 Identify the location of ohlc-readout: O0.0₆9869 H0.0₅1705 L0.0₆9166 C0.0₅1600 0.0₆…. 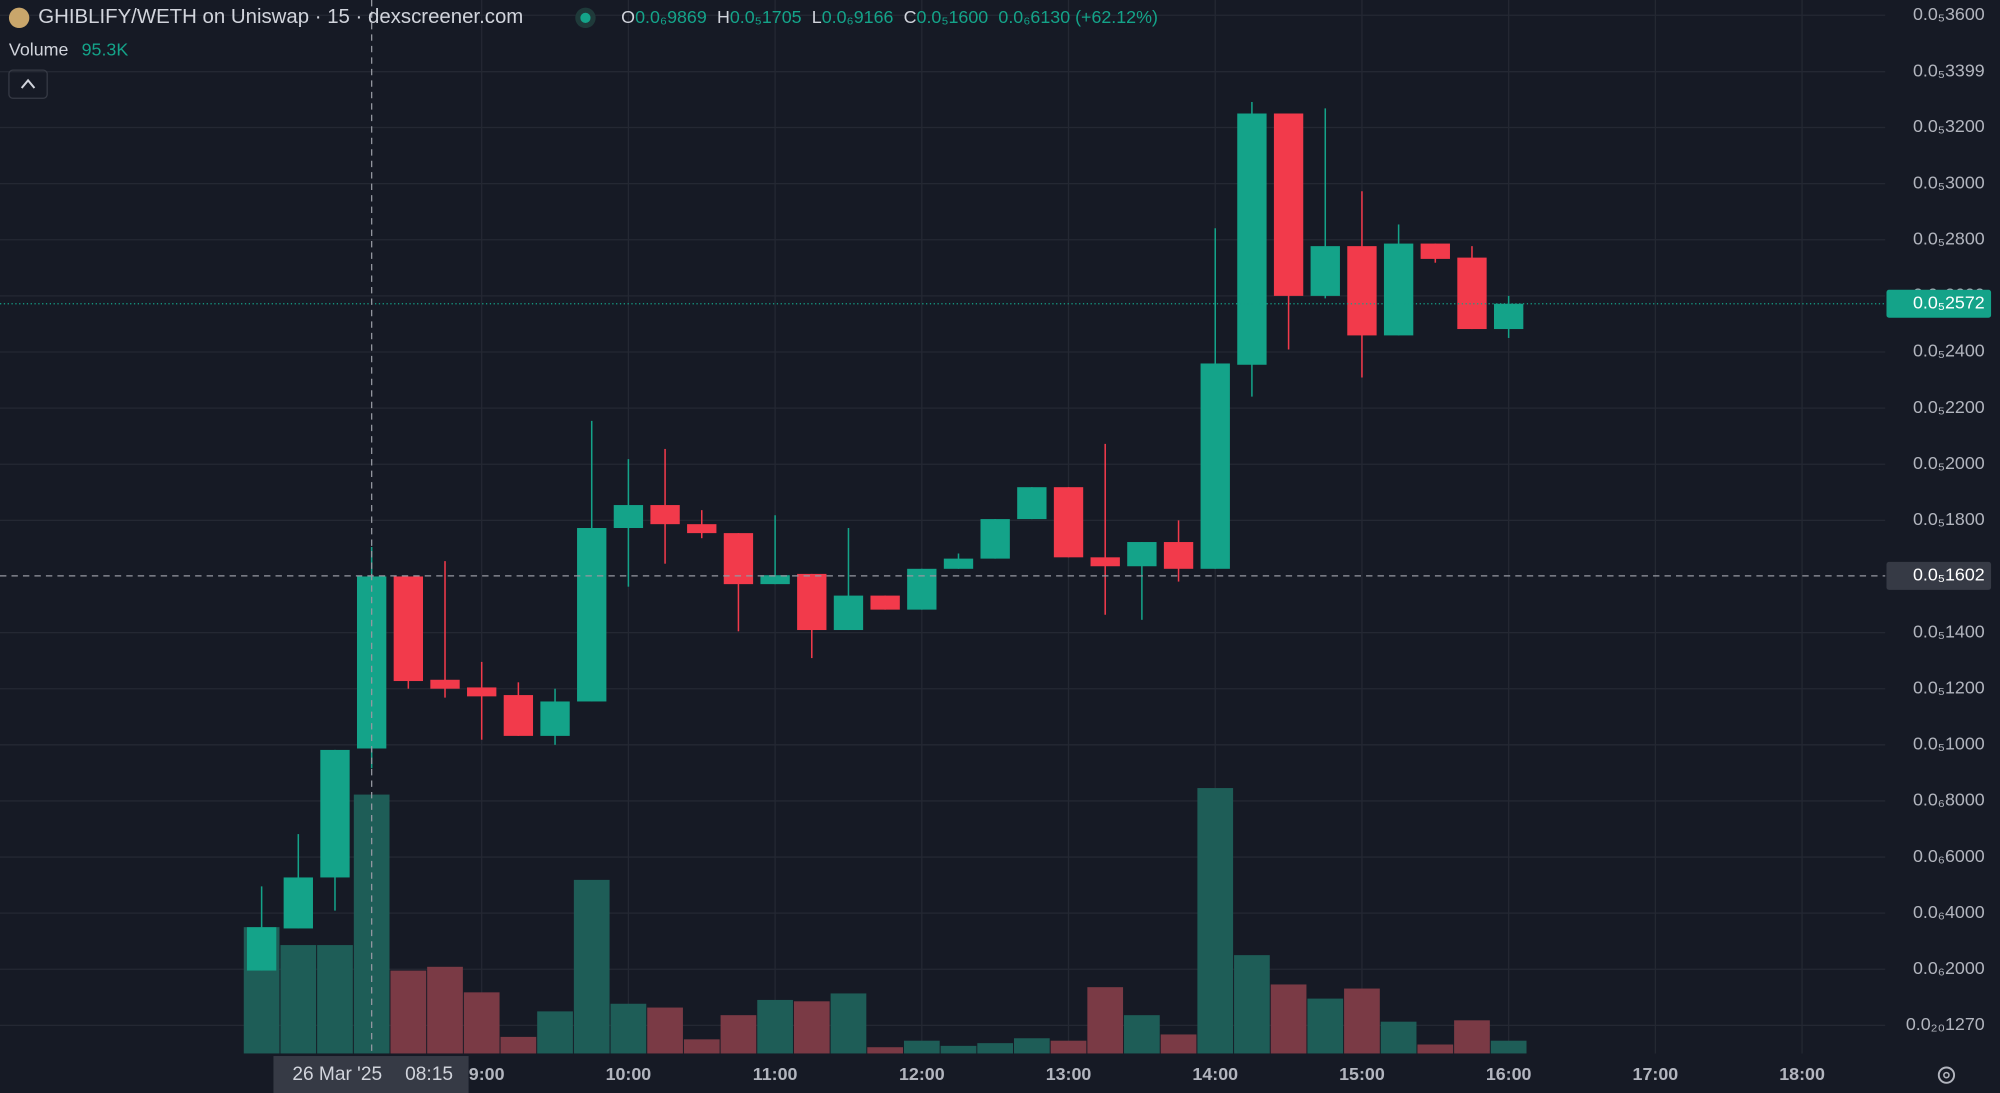
(889, 17).